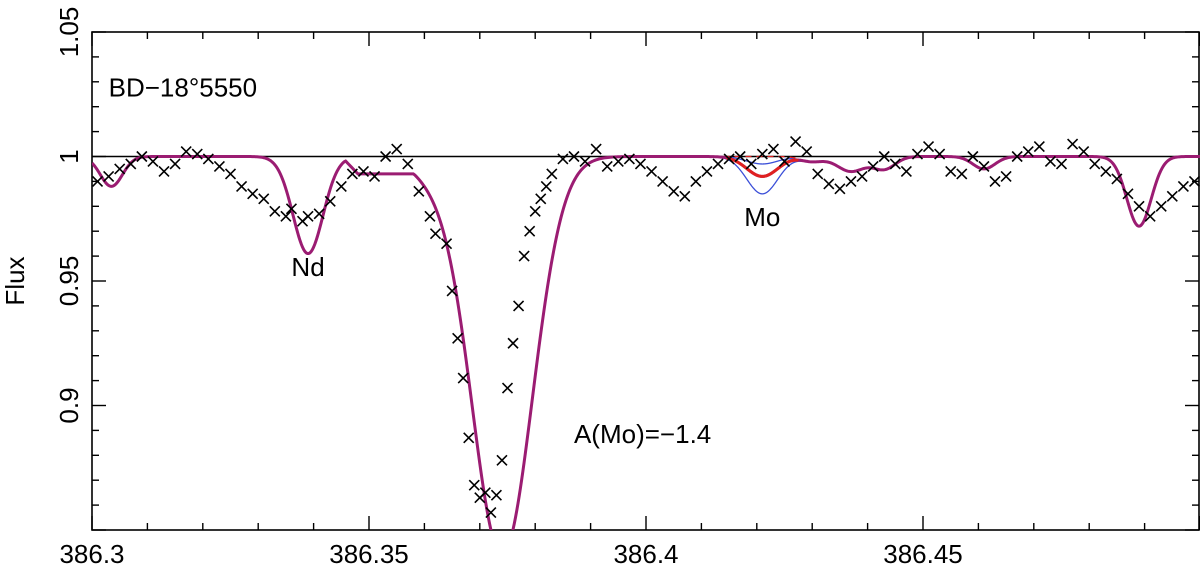 This screenshot has height=568, width=1200. I want to click on annotation-abundance: A(Mo)=−1.4, so click(642, 434).